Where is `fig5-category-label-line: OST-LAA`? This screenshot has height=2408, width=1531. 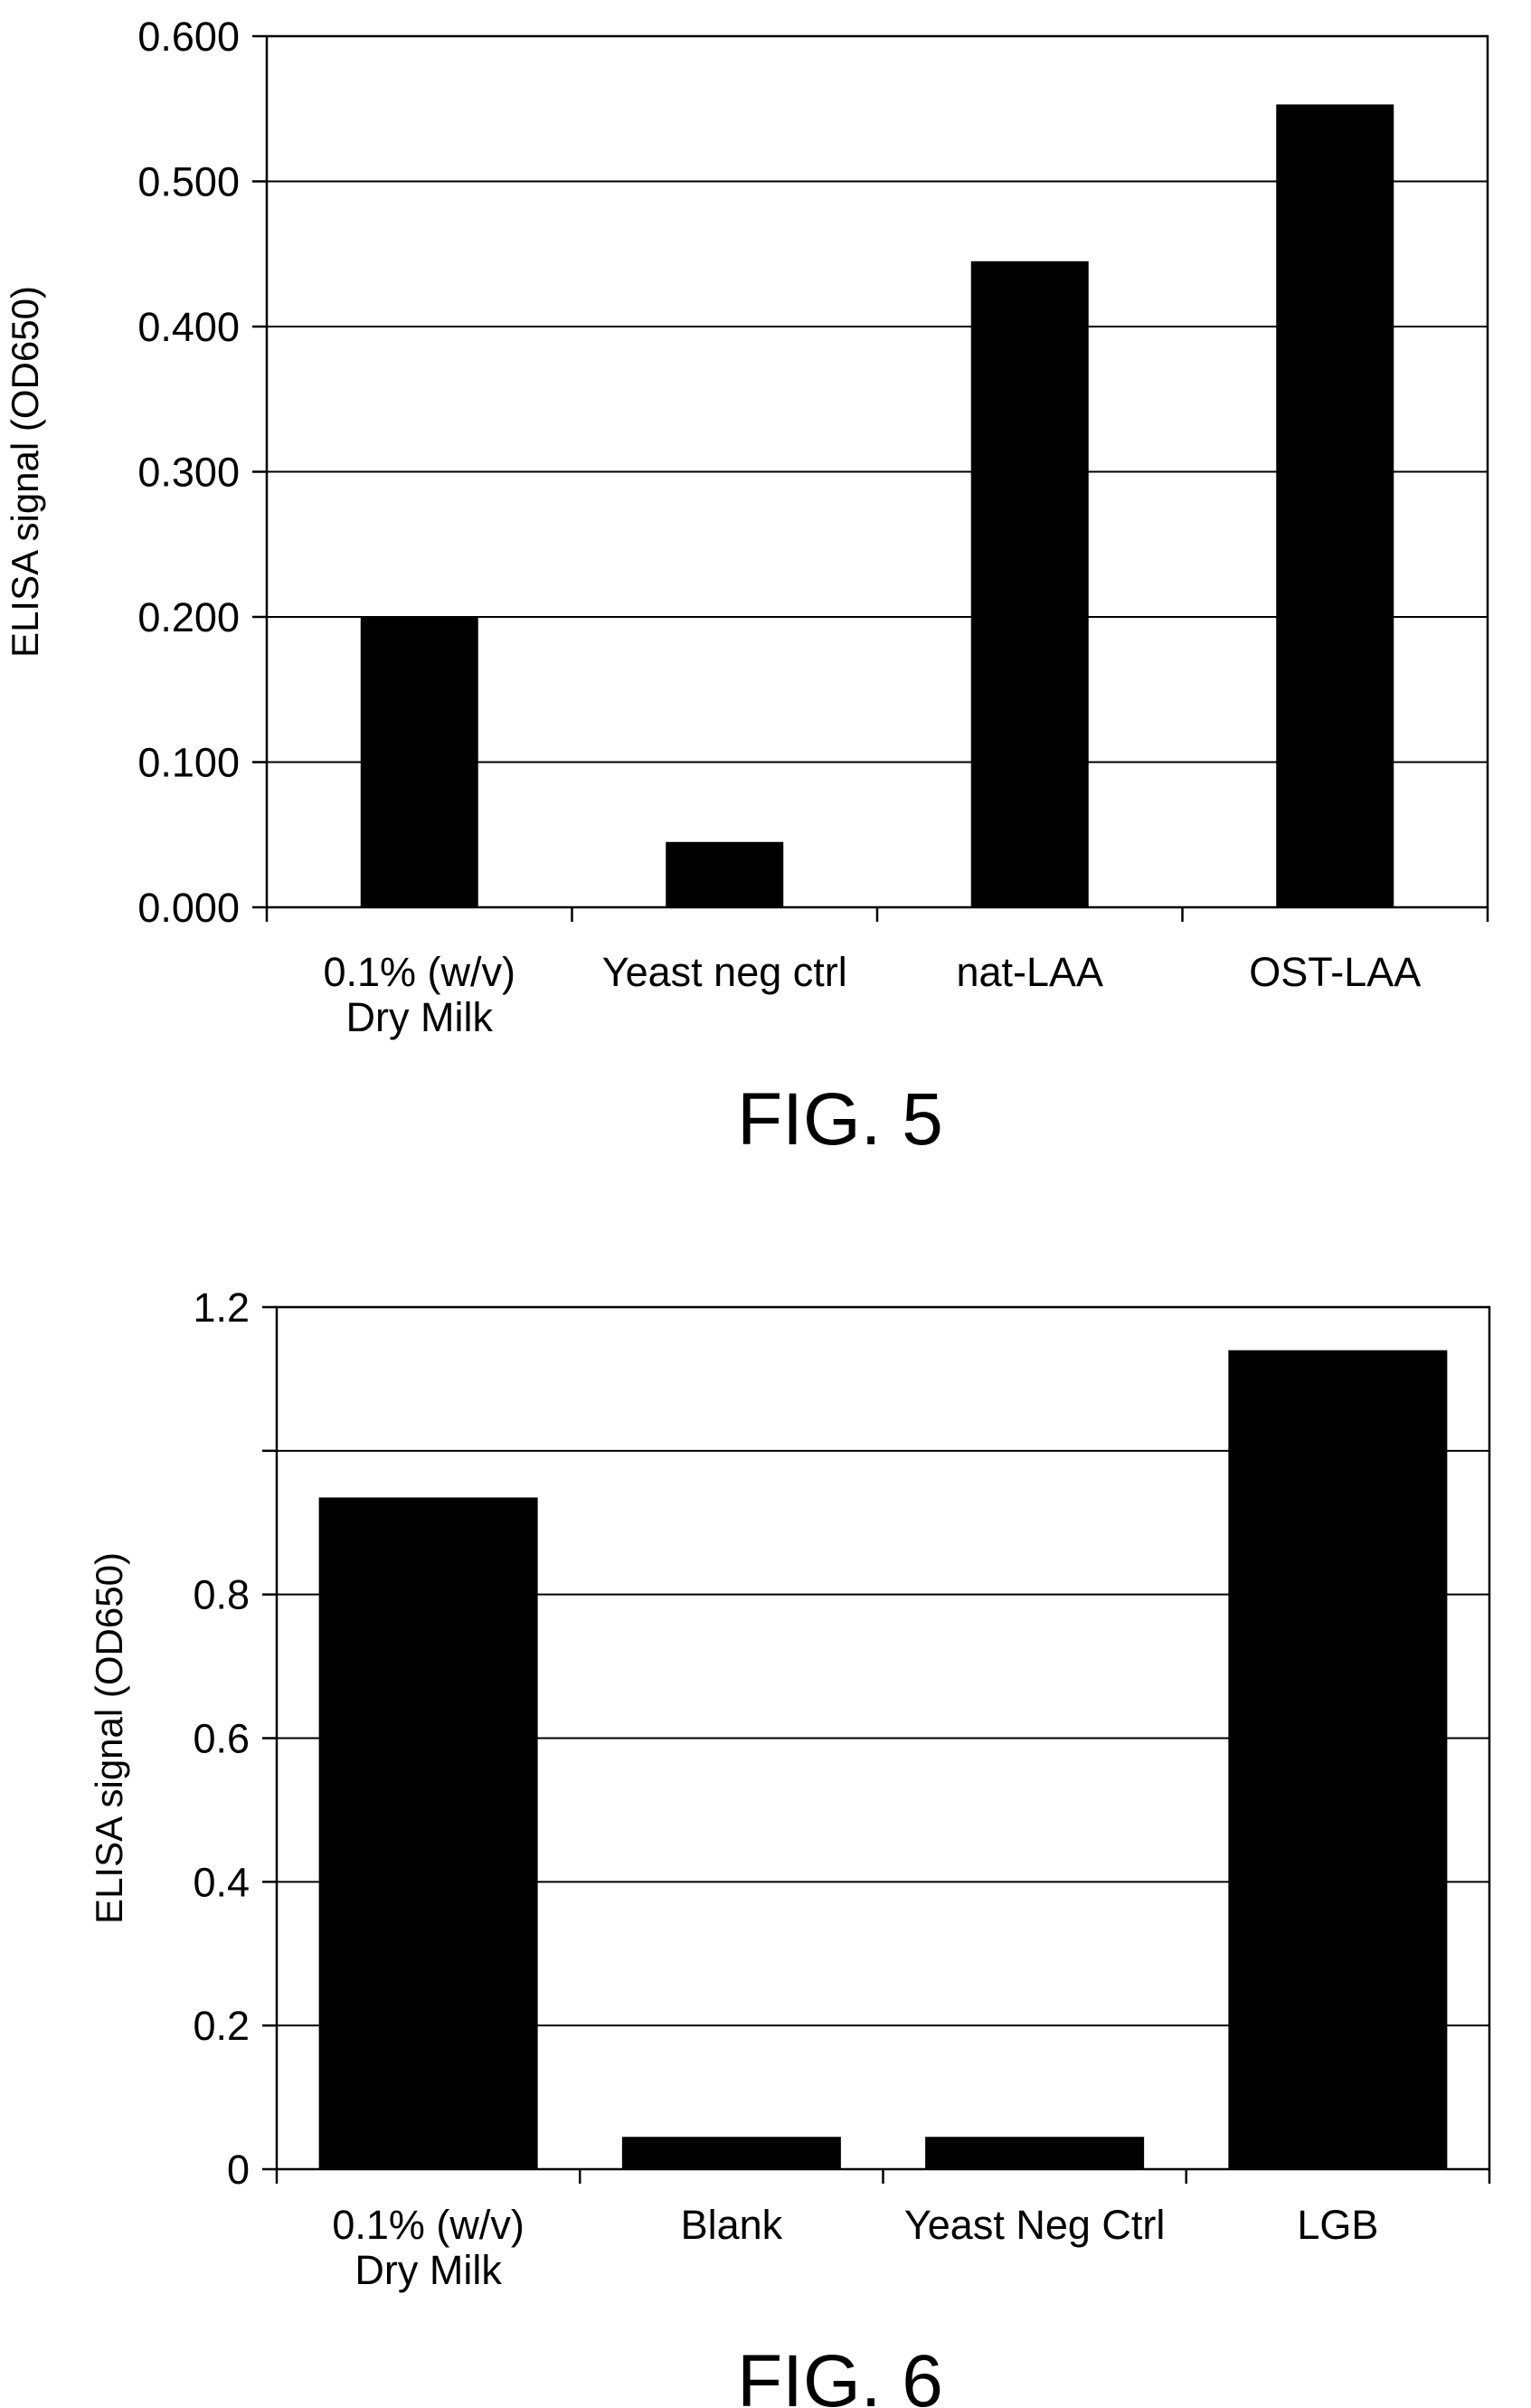
fig5-category-label-line: OST-LAA is located at coordinates (1335, 972).